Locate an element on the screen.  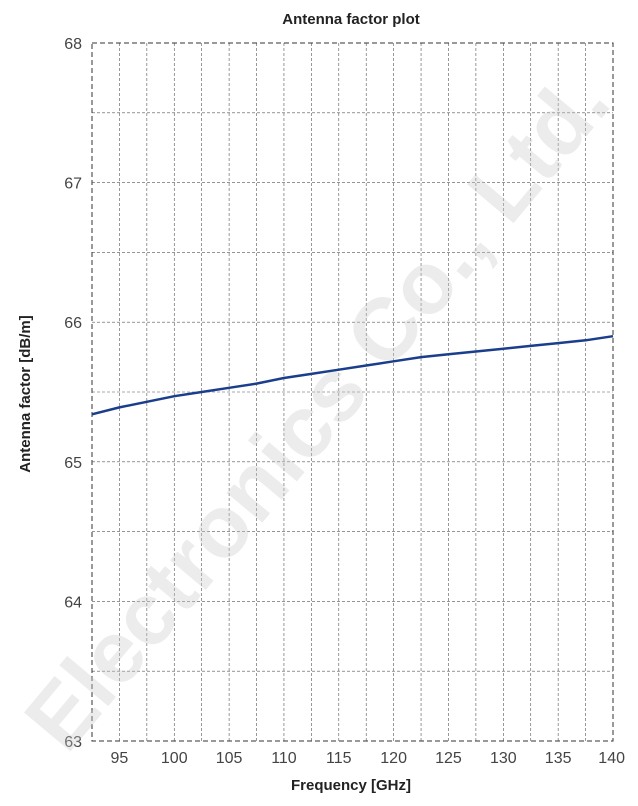
y-axis-label: Antenna factor [dB/m] is located at coordinates (25, 394).